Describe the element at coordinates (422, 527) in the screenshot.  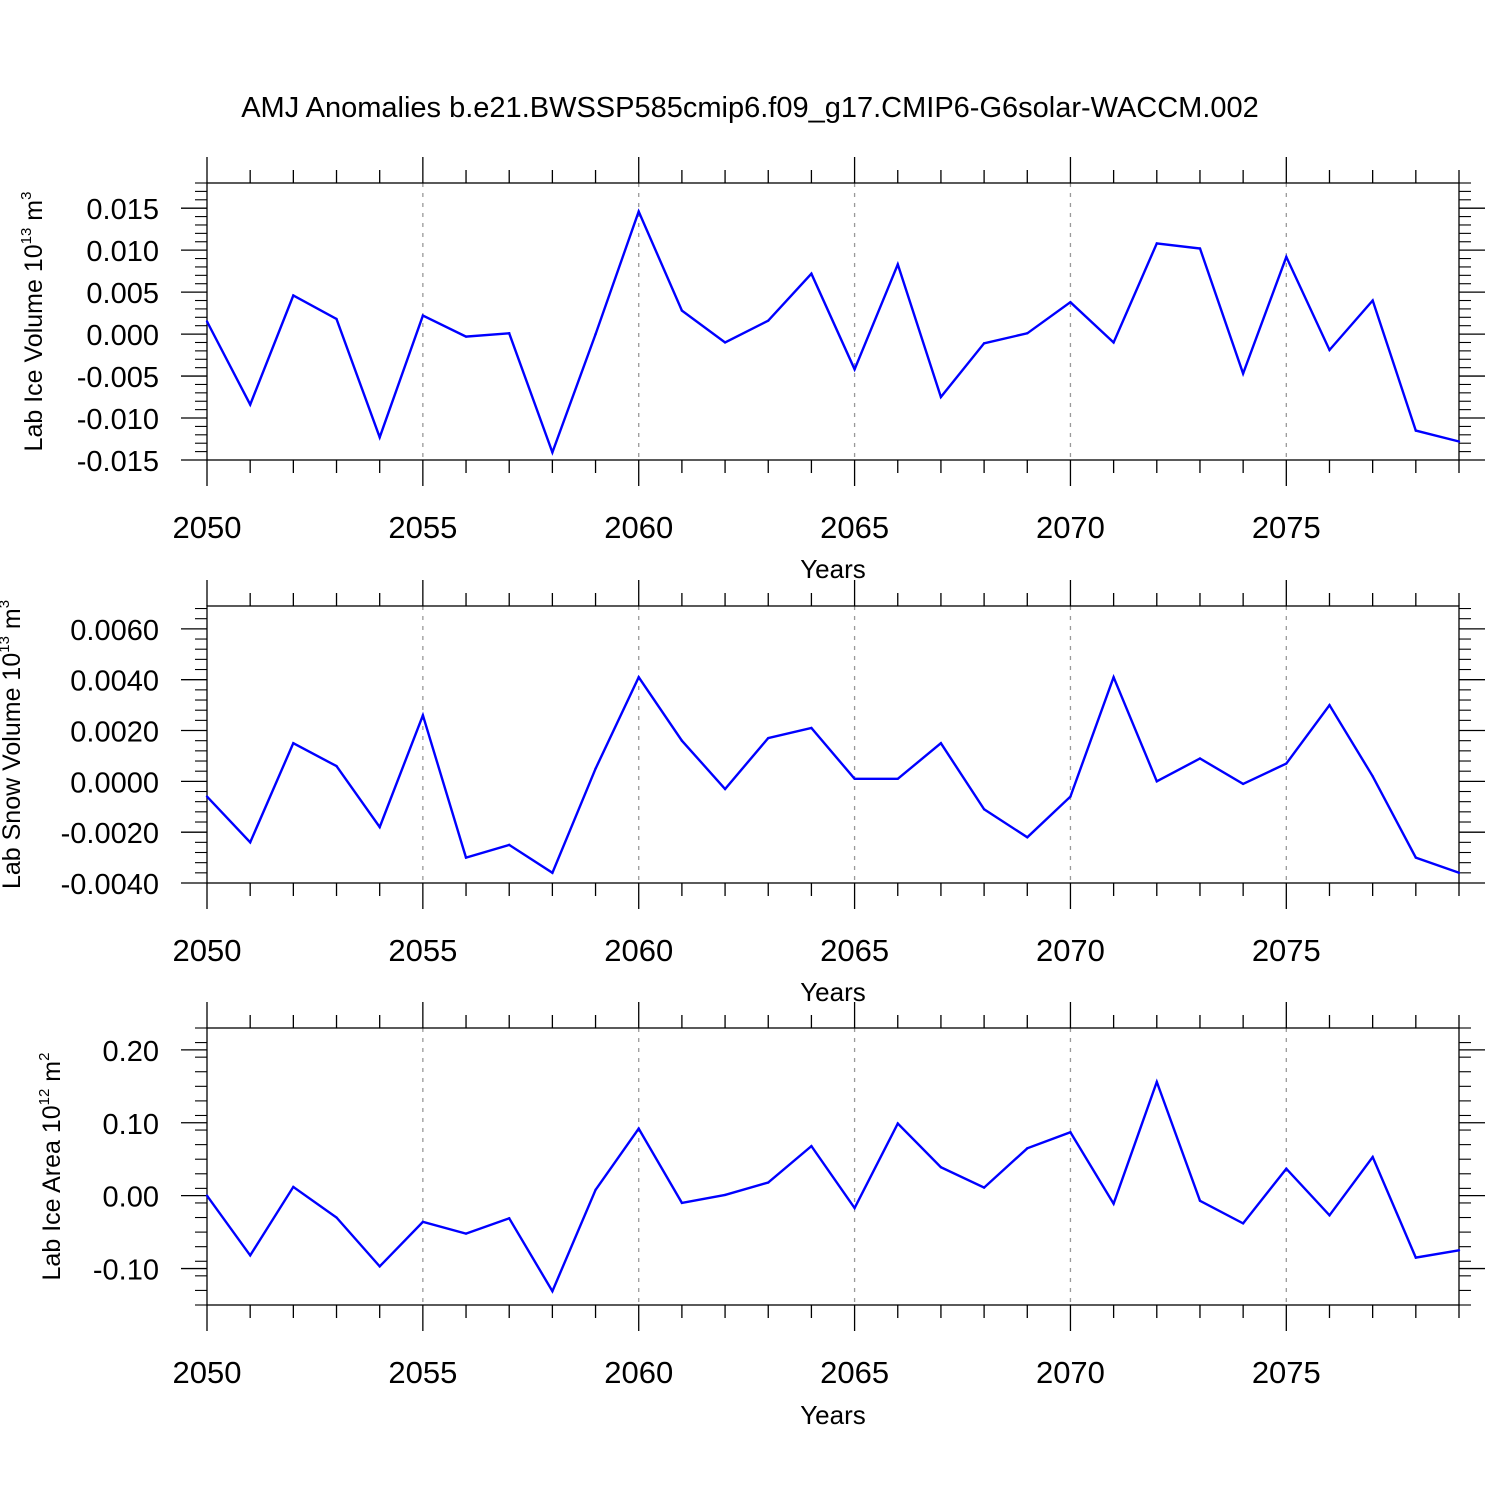
I see `x-tick-label: 2055` at that location.